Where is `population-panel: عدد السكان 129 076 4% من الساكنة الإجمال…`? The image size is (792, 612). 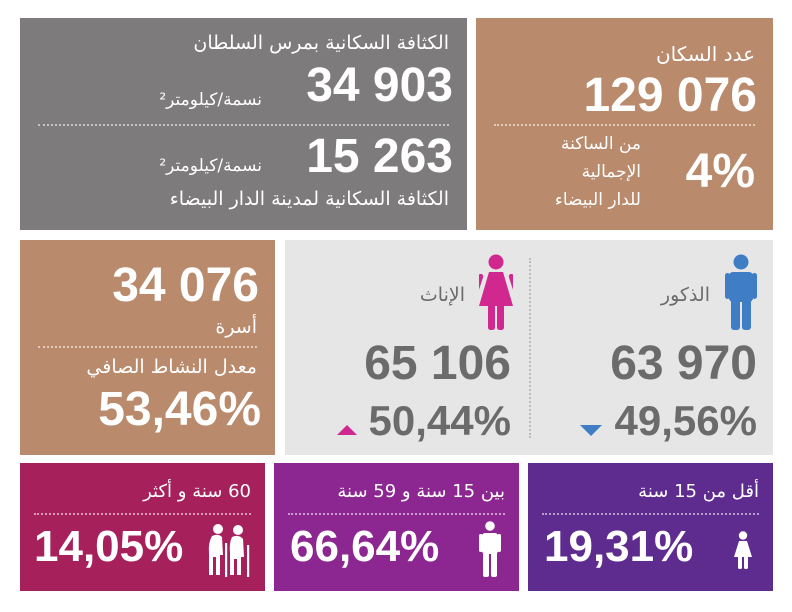 population-panel: عدد السكان 129 076 4% من الساكنة الإجمال… is located at coordinates (624, 124).